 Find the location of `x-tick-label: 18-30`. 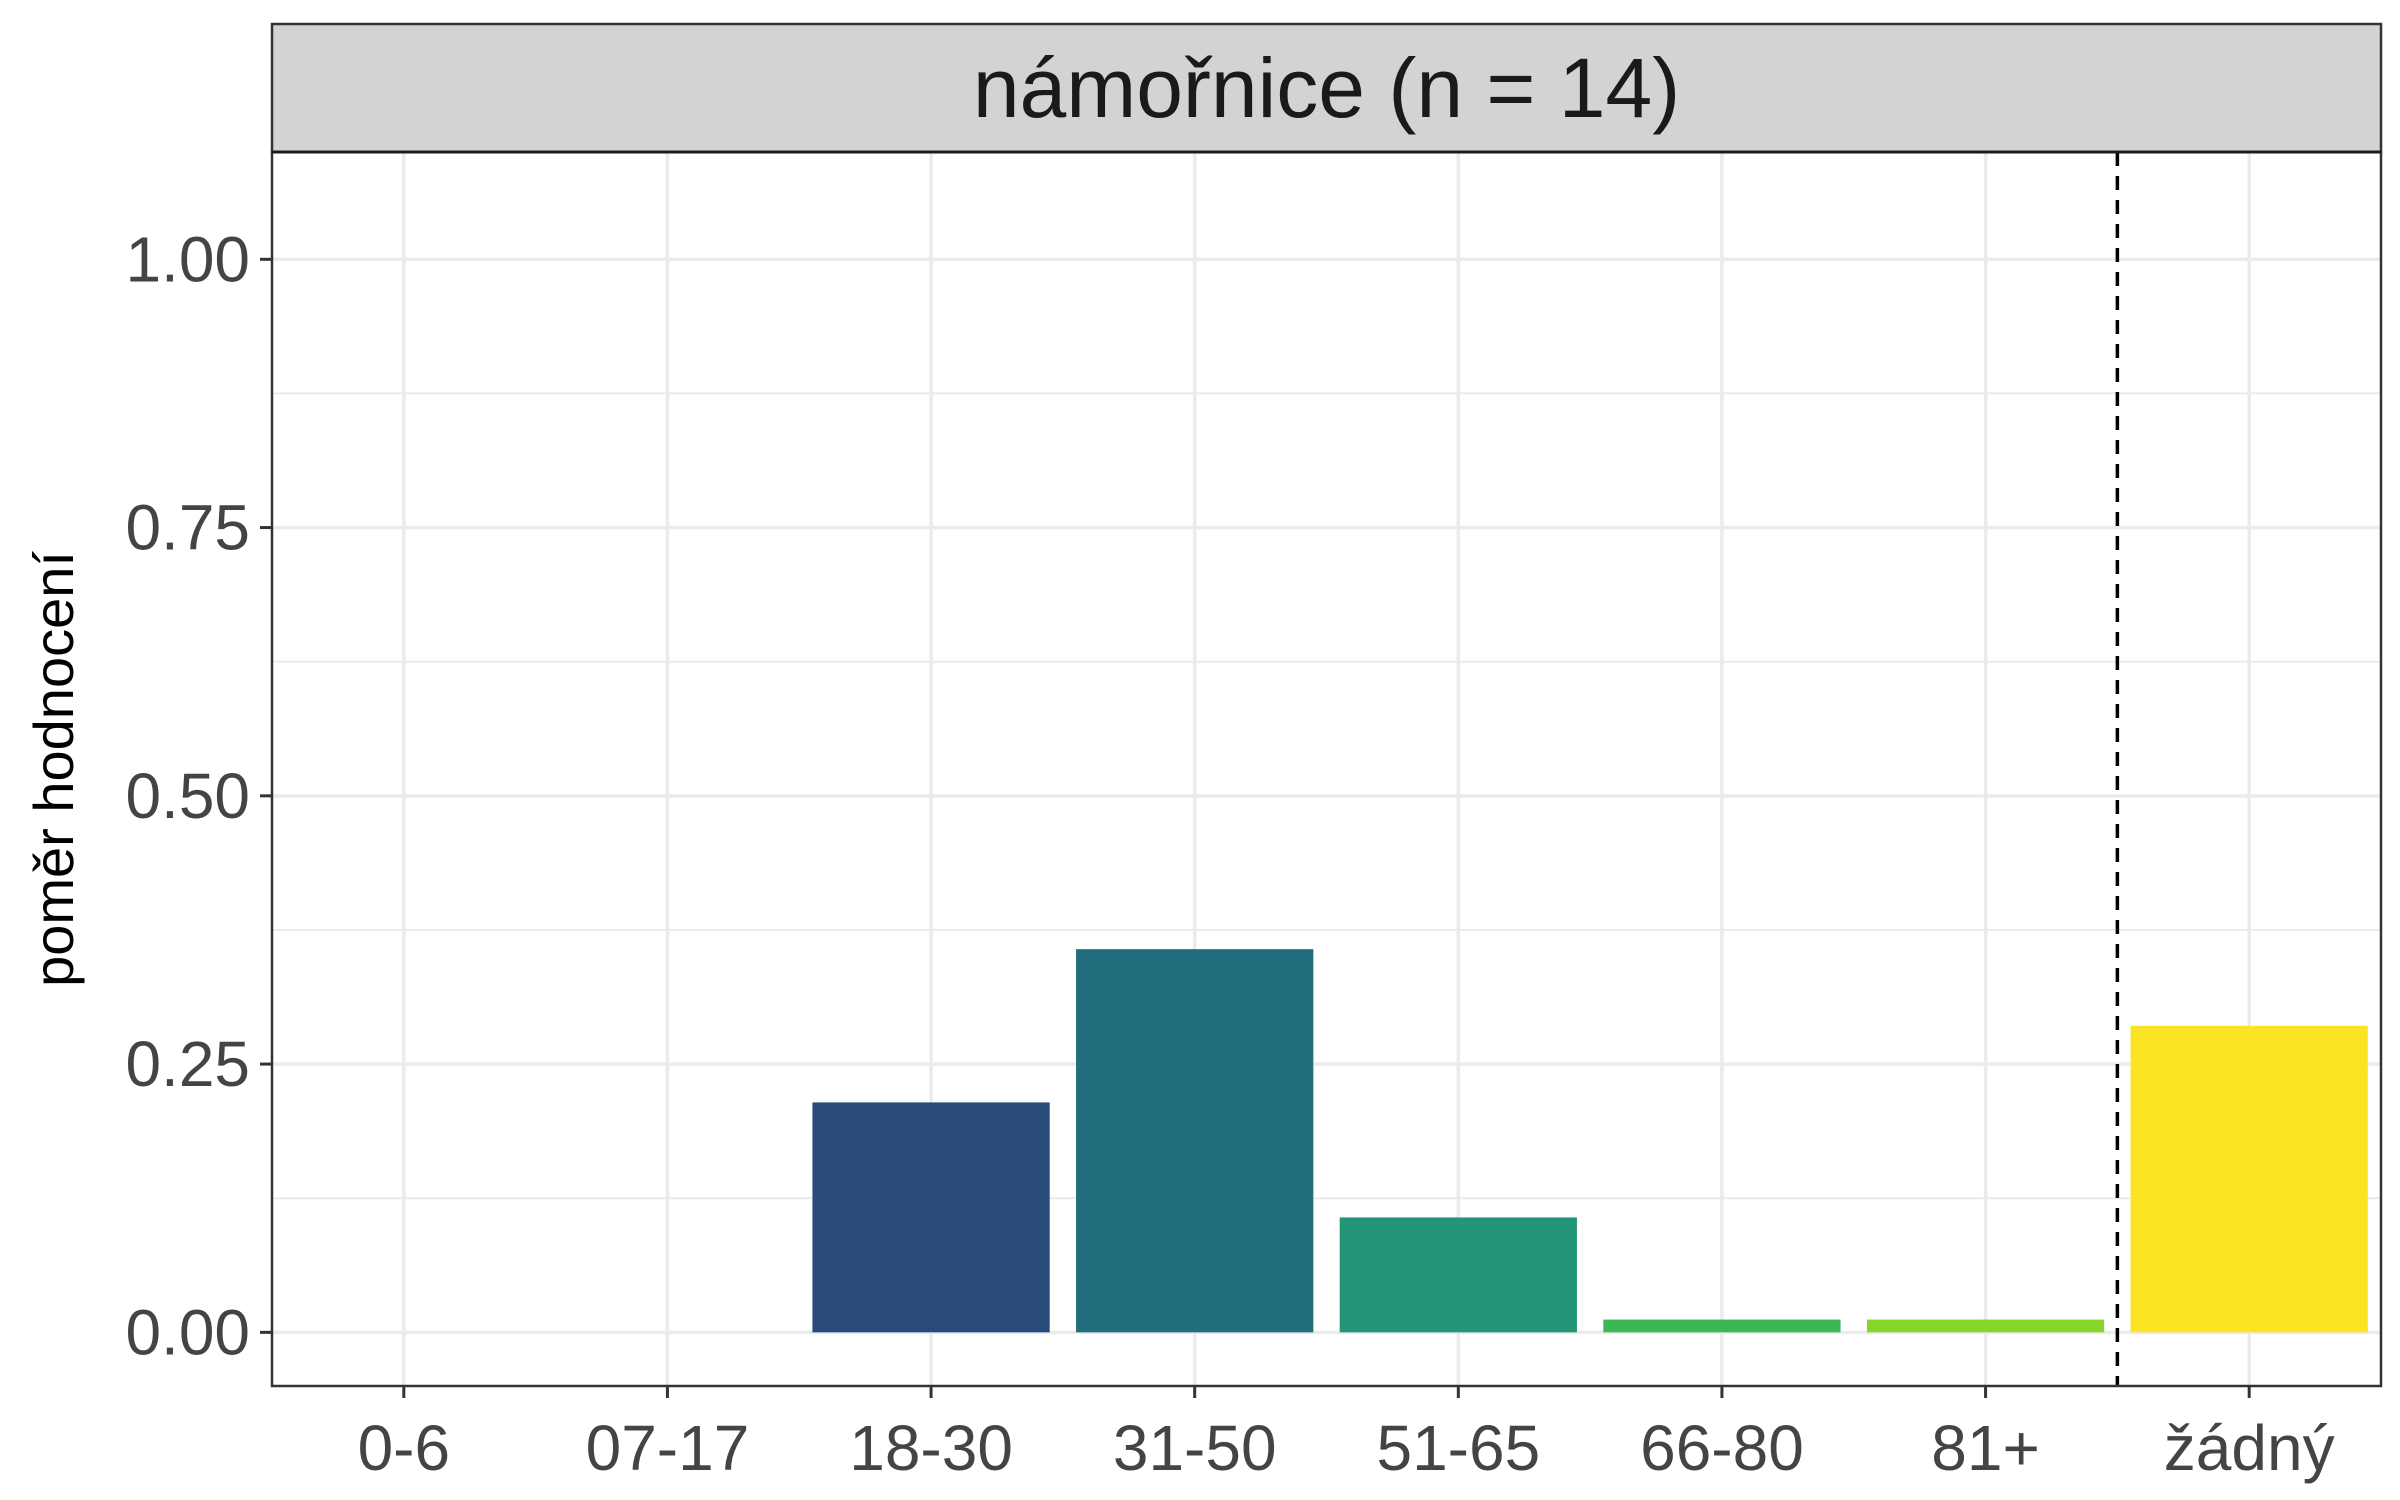

x-tick-label: 18-30 is located at coordinates (931, 1448).